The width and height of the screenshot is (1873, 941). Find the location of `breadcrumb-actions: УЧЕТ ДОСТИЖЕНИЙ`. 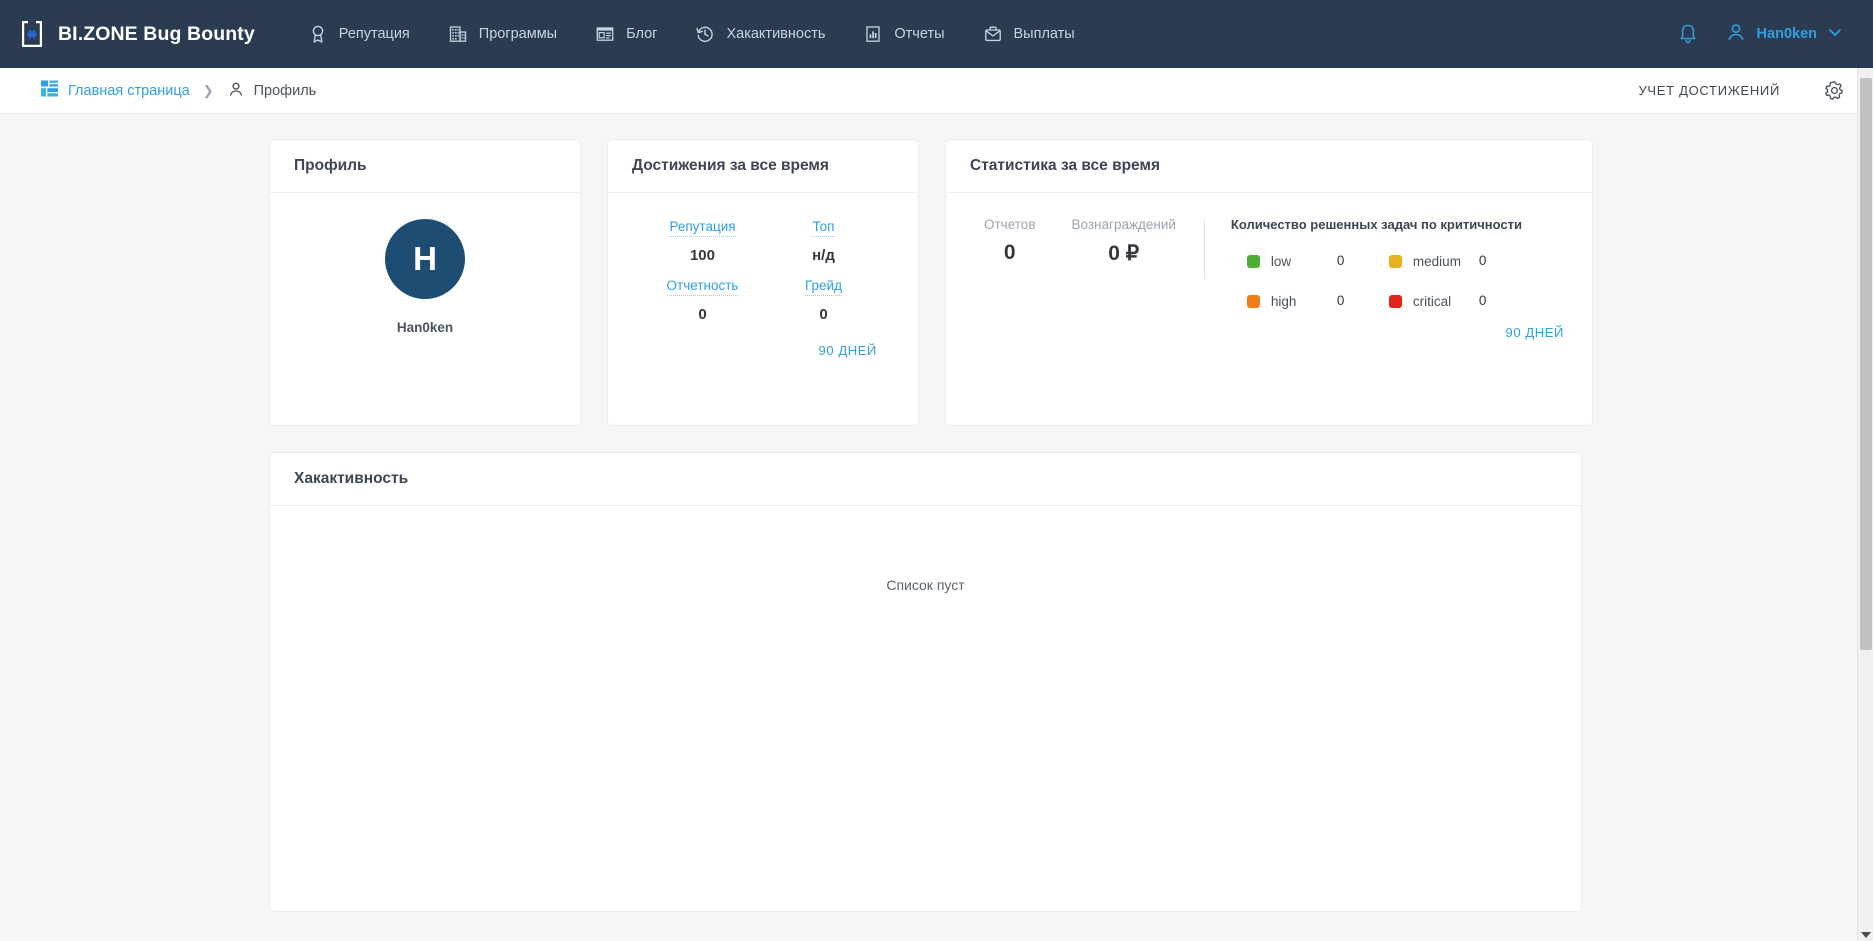

breadcrumb-actions: УЧЕТ ДОСТИЖЕНИЙ is located at coordinates (1741, 90).